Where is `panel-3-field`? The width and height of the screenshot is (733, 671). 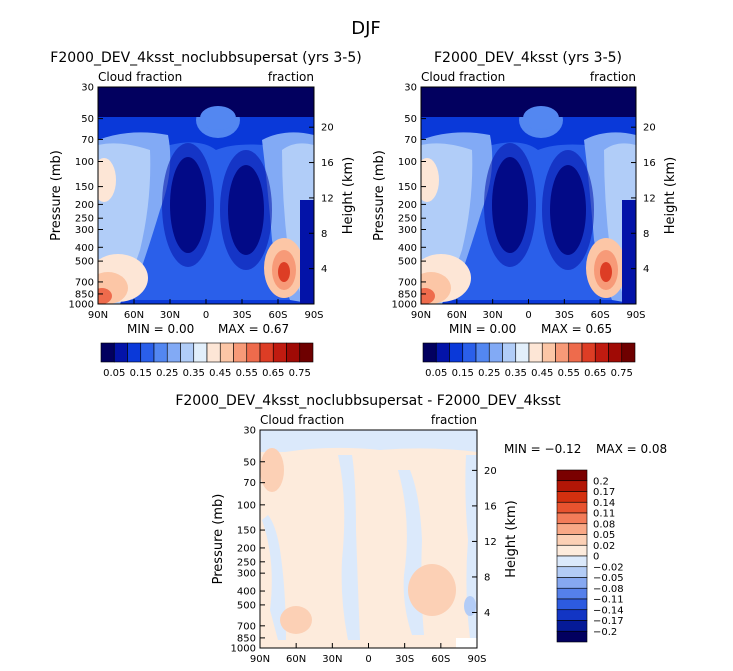 panel-3-field is located at coordinates (368, 539).